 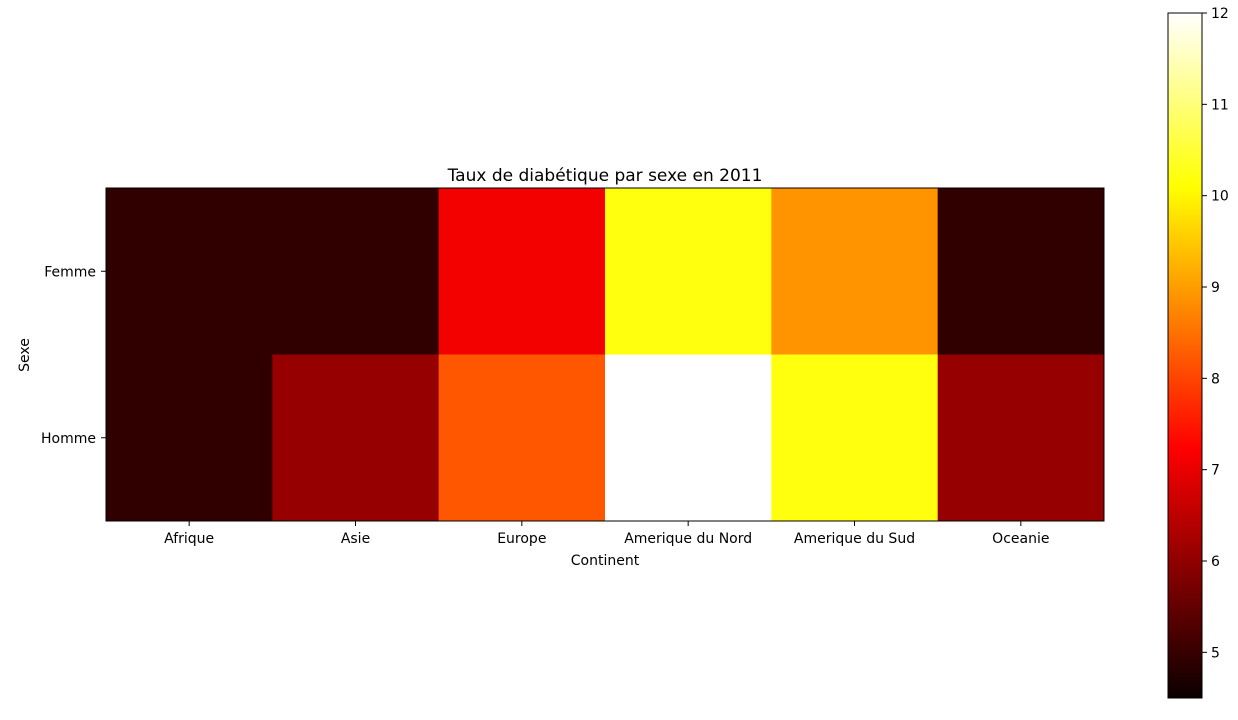 I want to click on x-tick-label-amerique-du-sud: Amerique du Sud, so click(x=854, y=539).